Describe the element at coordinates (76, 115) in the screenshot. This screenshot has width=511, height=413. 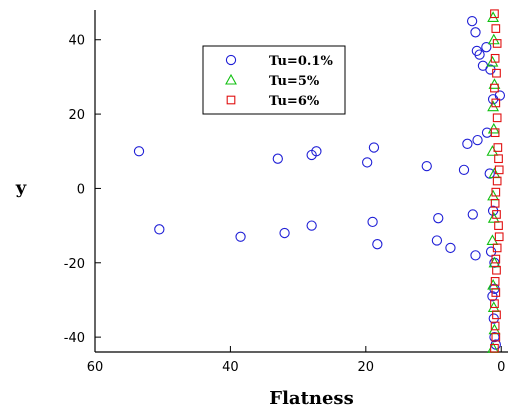
I see `y-tick-label: 20` at that location.